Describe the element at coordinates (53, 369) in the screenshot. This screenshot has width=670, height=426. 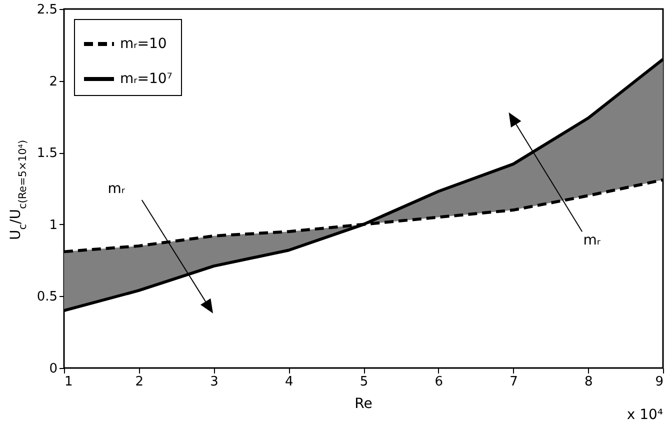
I see `y-tick-label: 0` at that location.